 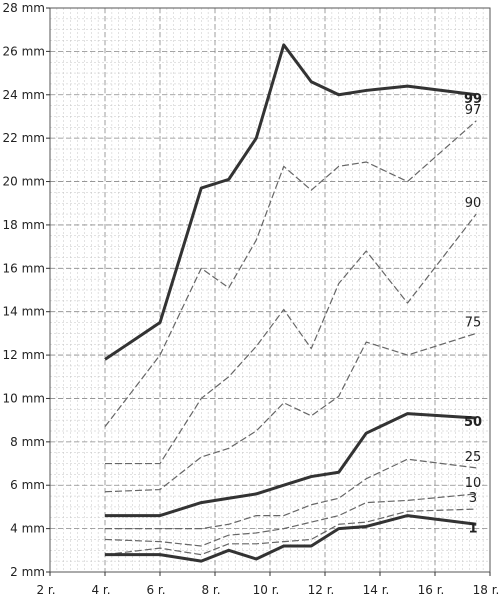 I want to click on series-label-10: 10, so click(x=473, y=483).